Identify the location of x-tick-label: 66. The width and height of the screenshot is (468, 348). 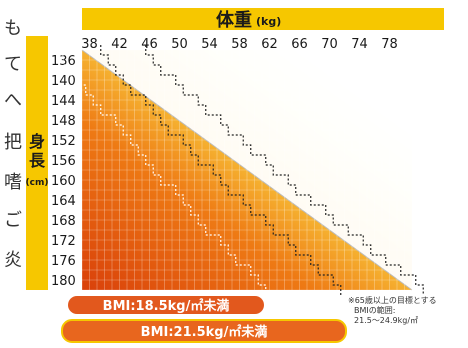
(299, 44).